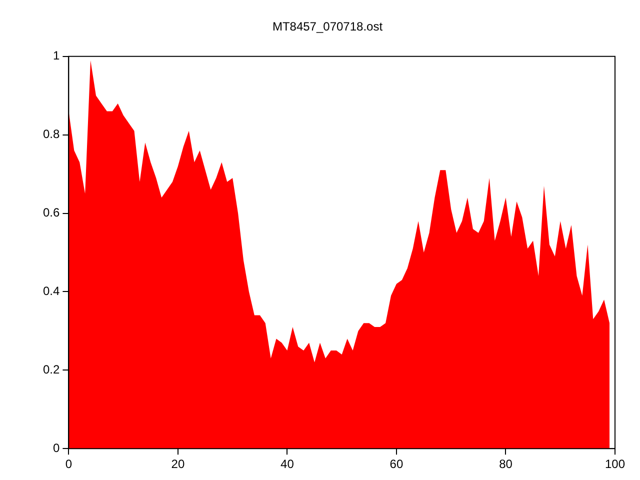  What do you see at coordinates (51, 213) in the screenshot?
I see `y-tick-label: 0.6` at bounding box center [51, 213].